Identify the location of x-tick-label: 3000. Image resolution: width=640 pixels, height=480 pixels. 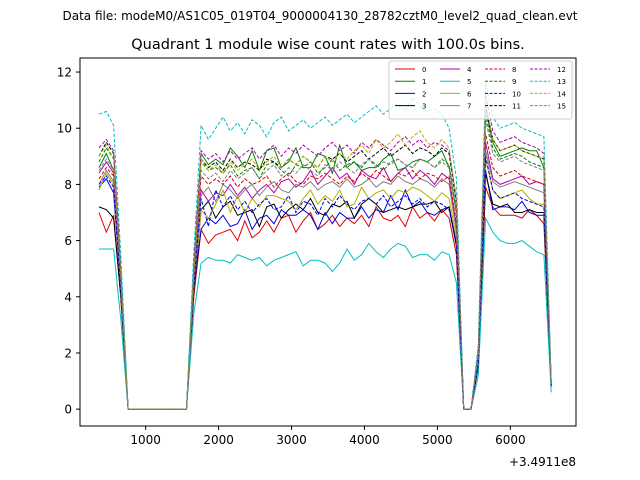
(291, 440).